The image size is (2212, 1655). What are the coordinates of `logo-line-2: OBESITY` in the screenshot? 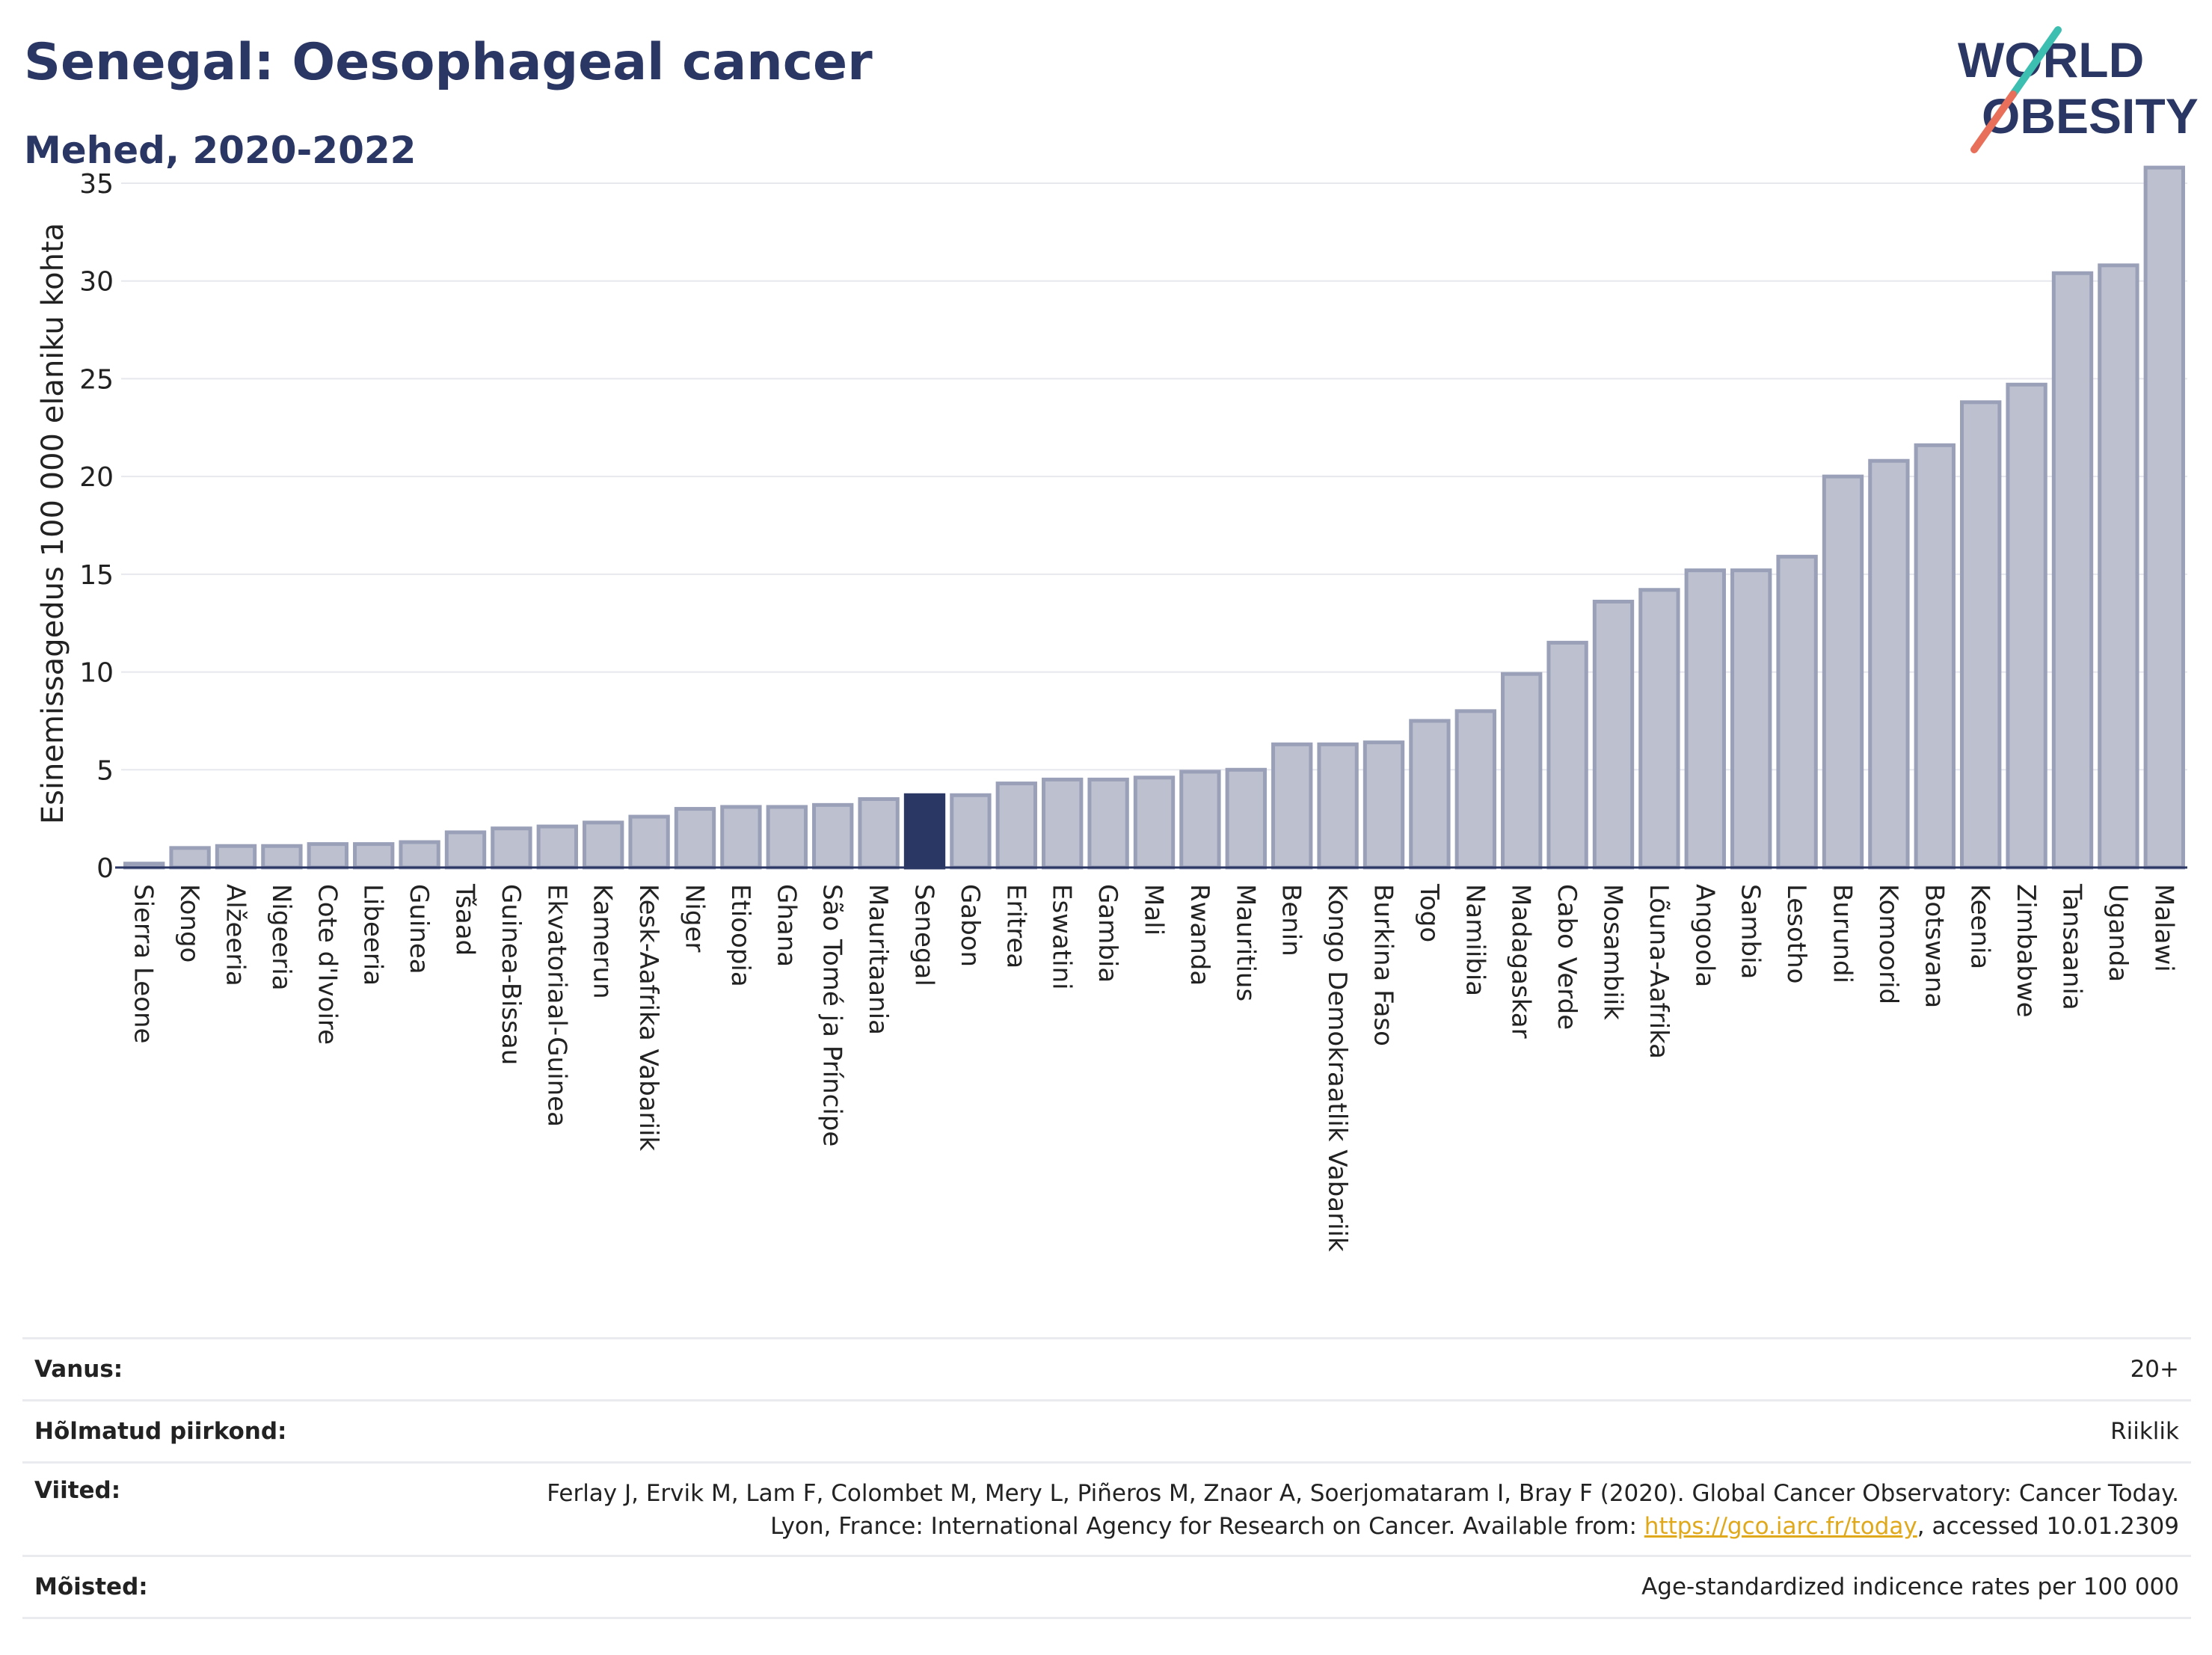 It's located at (2090, 116).